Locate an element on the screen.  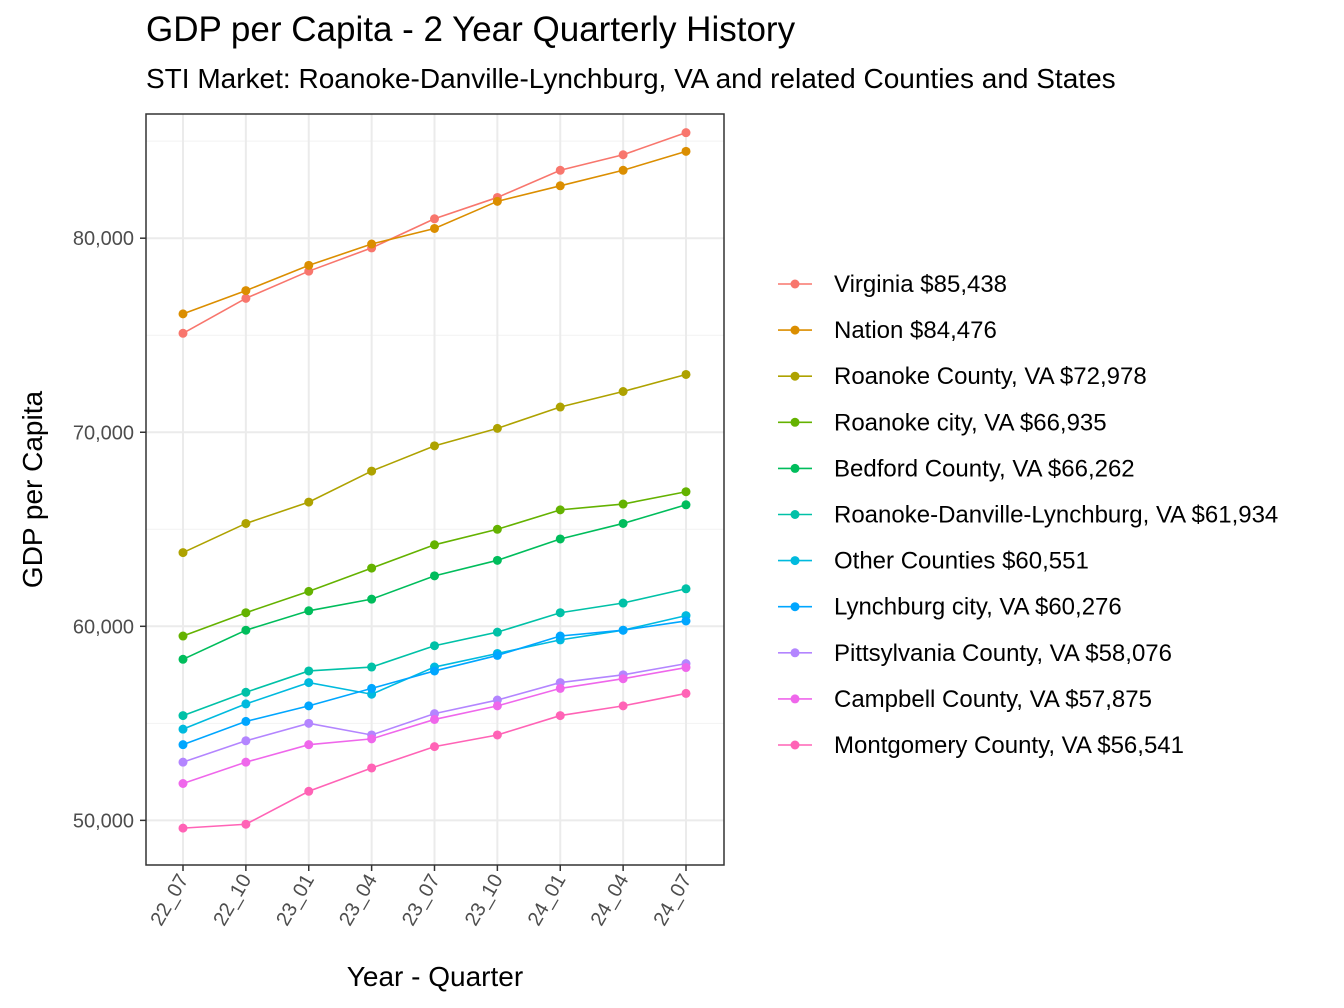
x-tick-label: 23_01 is located at coordinates (295, 900).